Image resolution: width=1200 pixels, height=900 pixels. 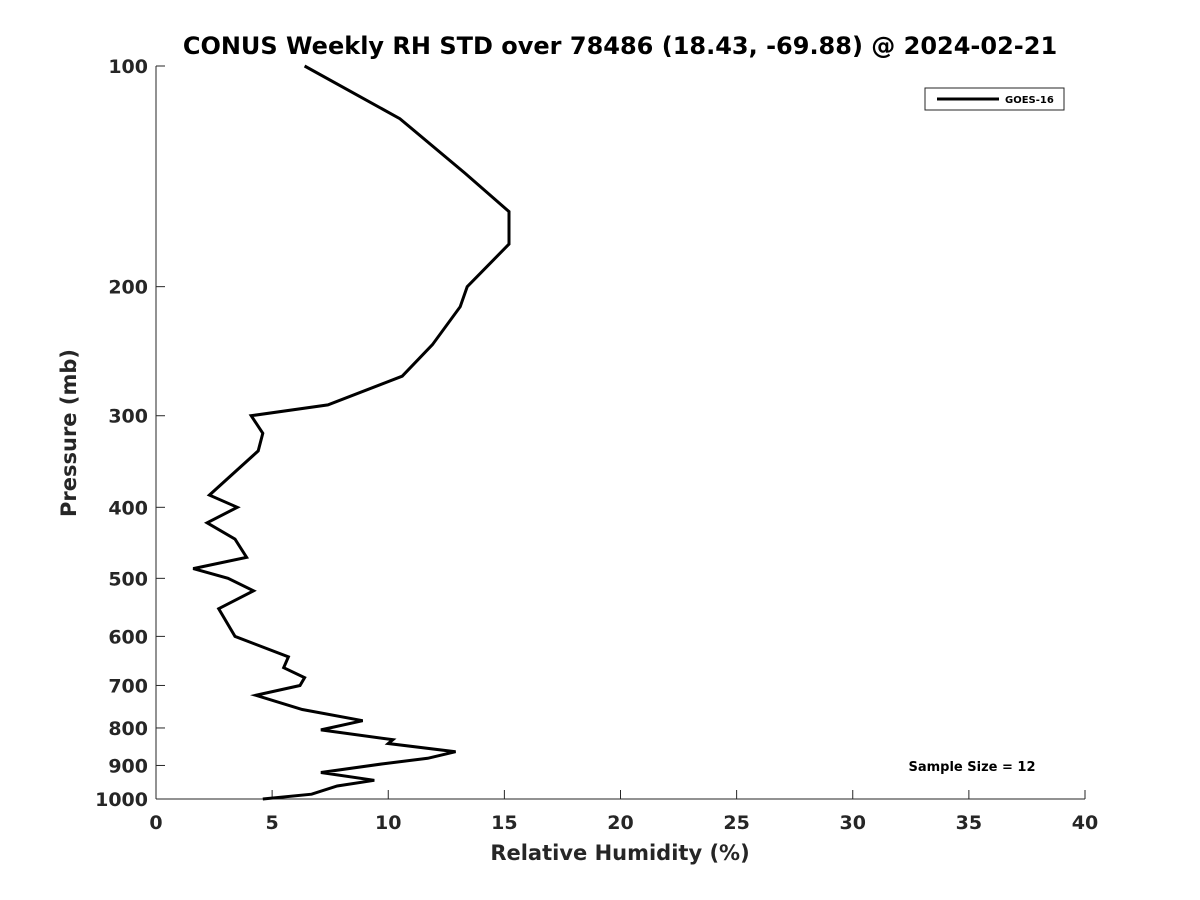 What do you see at coordinates (619, 853) in the screenshot?
I see `x-axis-label: Relative Humidity (%)` at bounding box center [619, 853].